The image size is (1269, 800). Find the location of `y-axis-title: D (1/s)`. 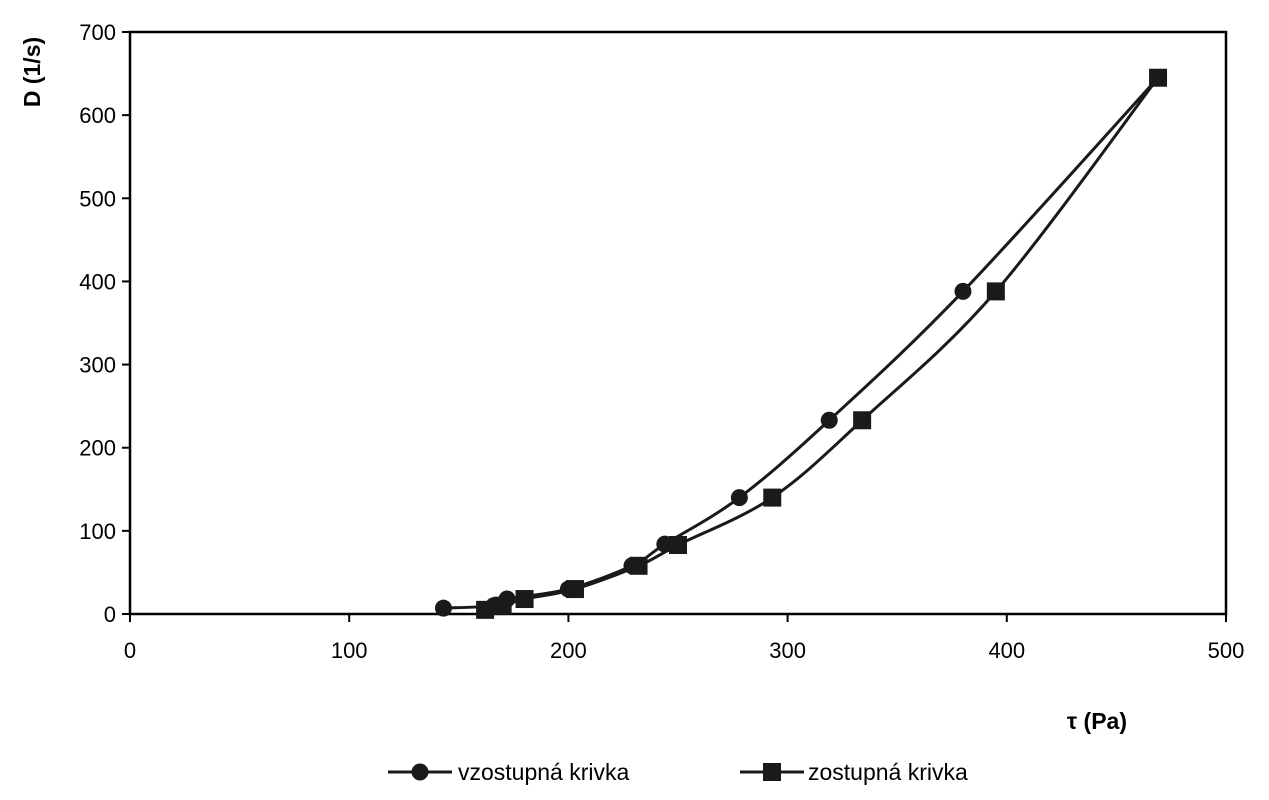

y-axis-title: D (1/s) is located at coordinates (32, 72).